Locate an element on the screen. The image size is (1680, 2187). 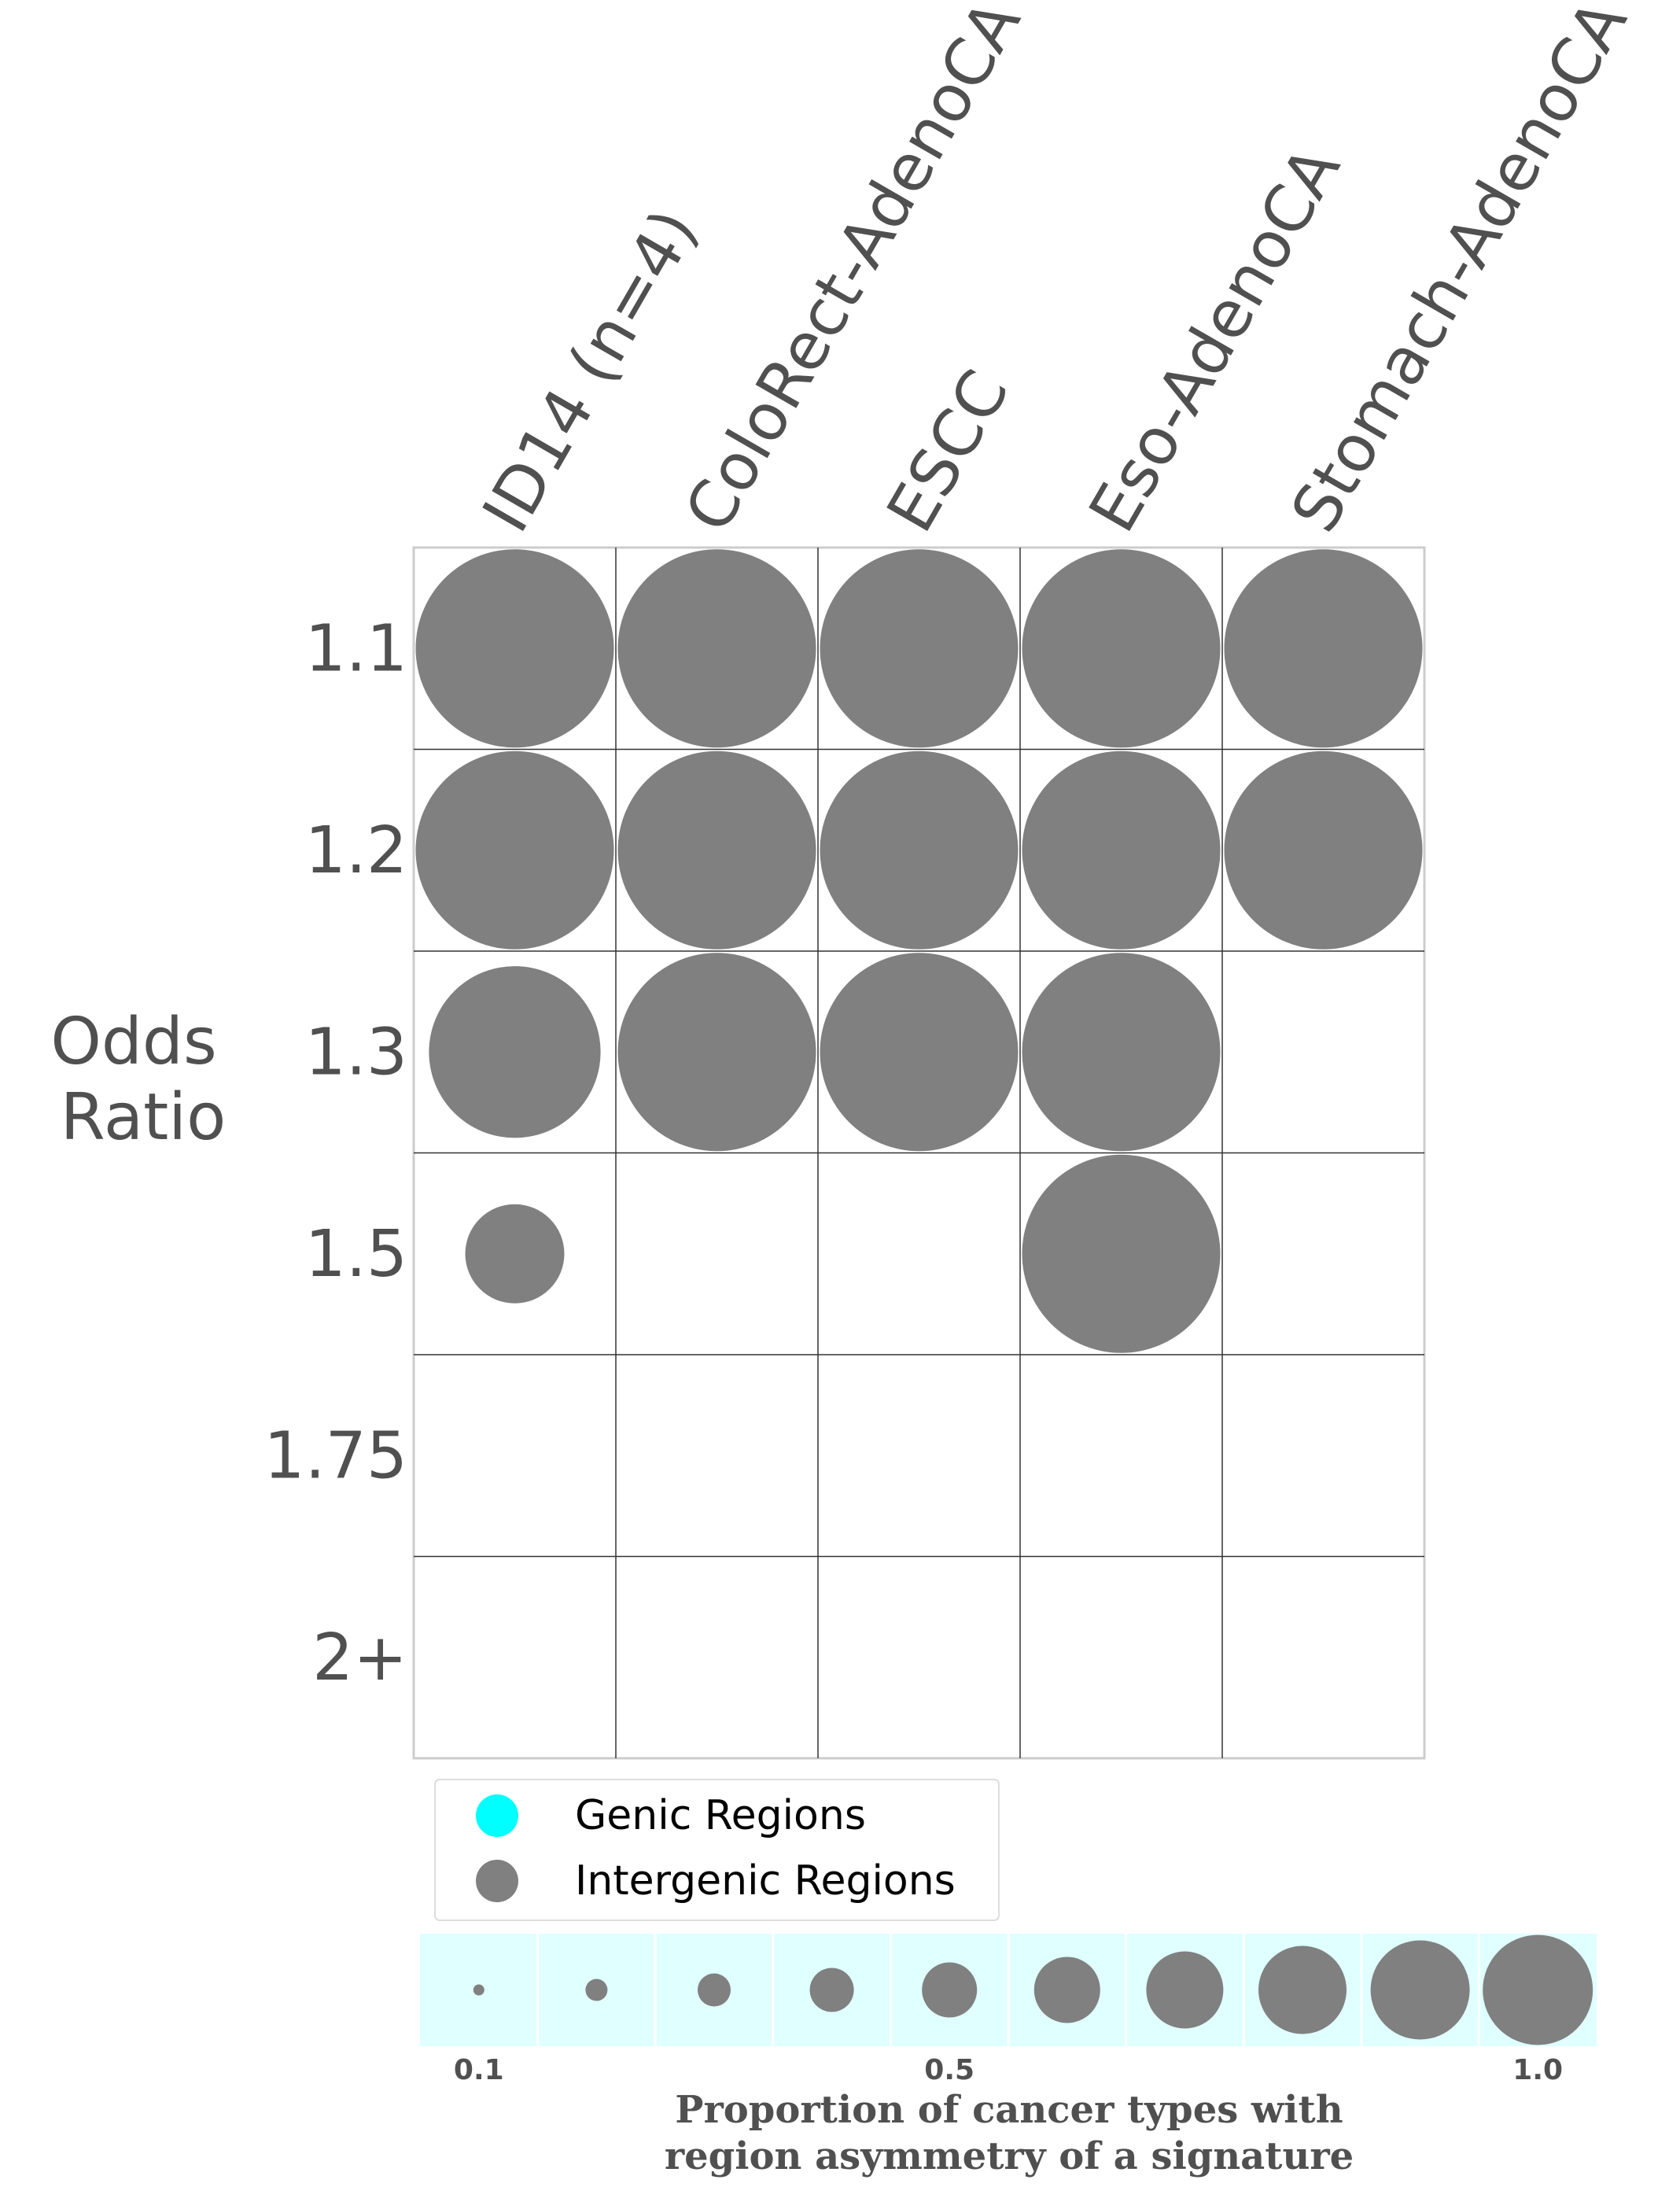
size-legend-title-line-1: Proportion of cancer types with is located at coordinates (1009, 2110).